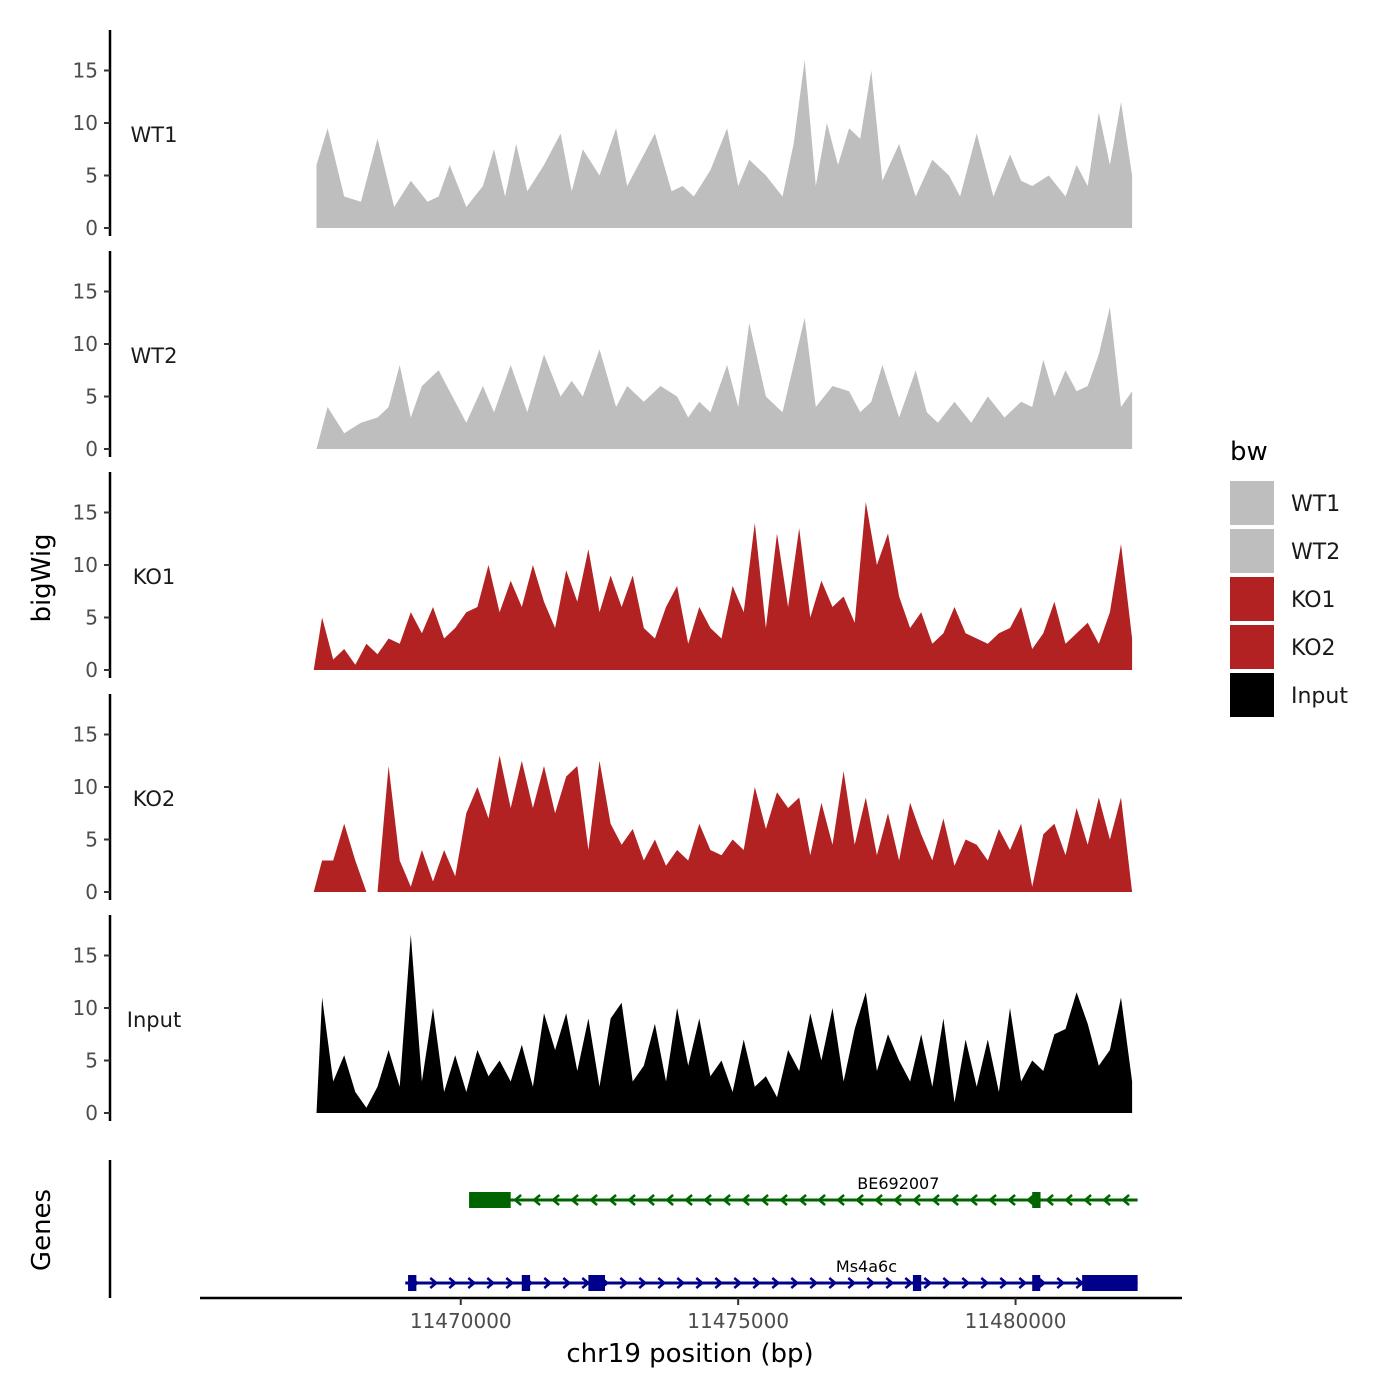 The width and height of the screenshot is (1400, 1400). Describe the element at coordinates (1313, 648) in the screenshot. I see `legend-label-ko2: KO2` at that location.